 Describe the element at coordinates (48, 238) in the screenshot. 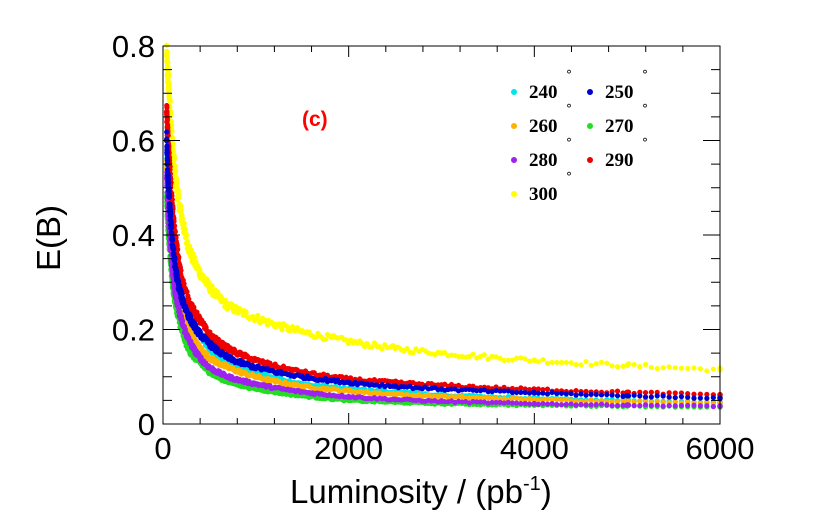

I see `y-axis-title: E(B)` at that location.